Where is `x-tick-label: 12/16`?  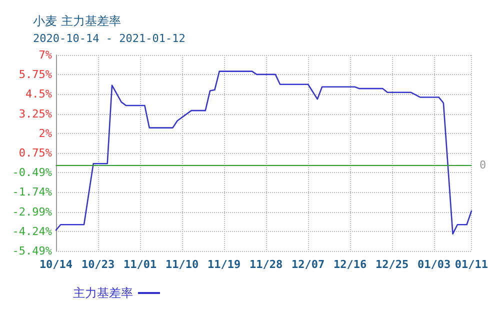 x-tick-label: 12/16 is located at coordinates (351, 264).